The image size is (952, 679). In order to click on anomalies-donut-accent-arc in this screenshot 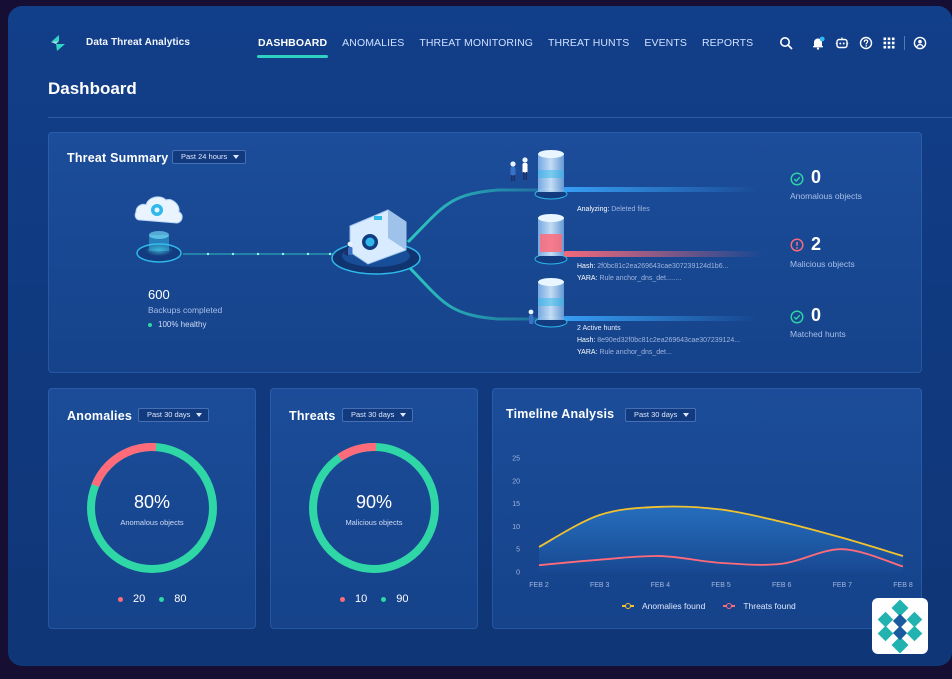, I will do `click(152, 508)`.